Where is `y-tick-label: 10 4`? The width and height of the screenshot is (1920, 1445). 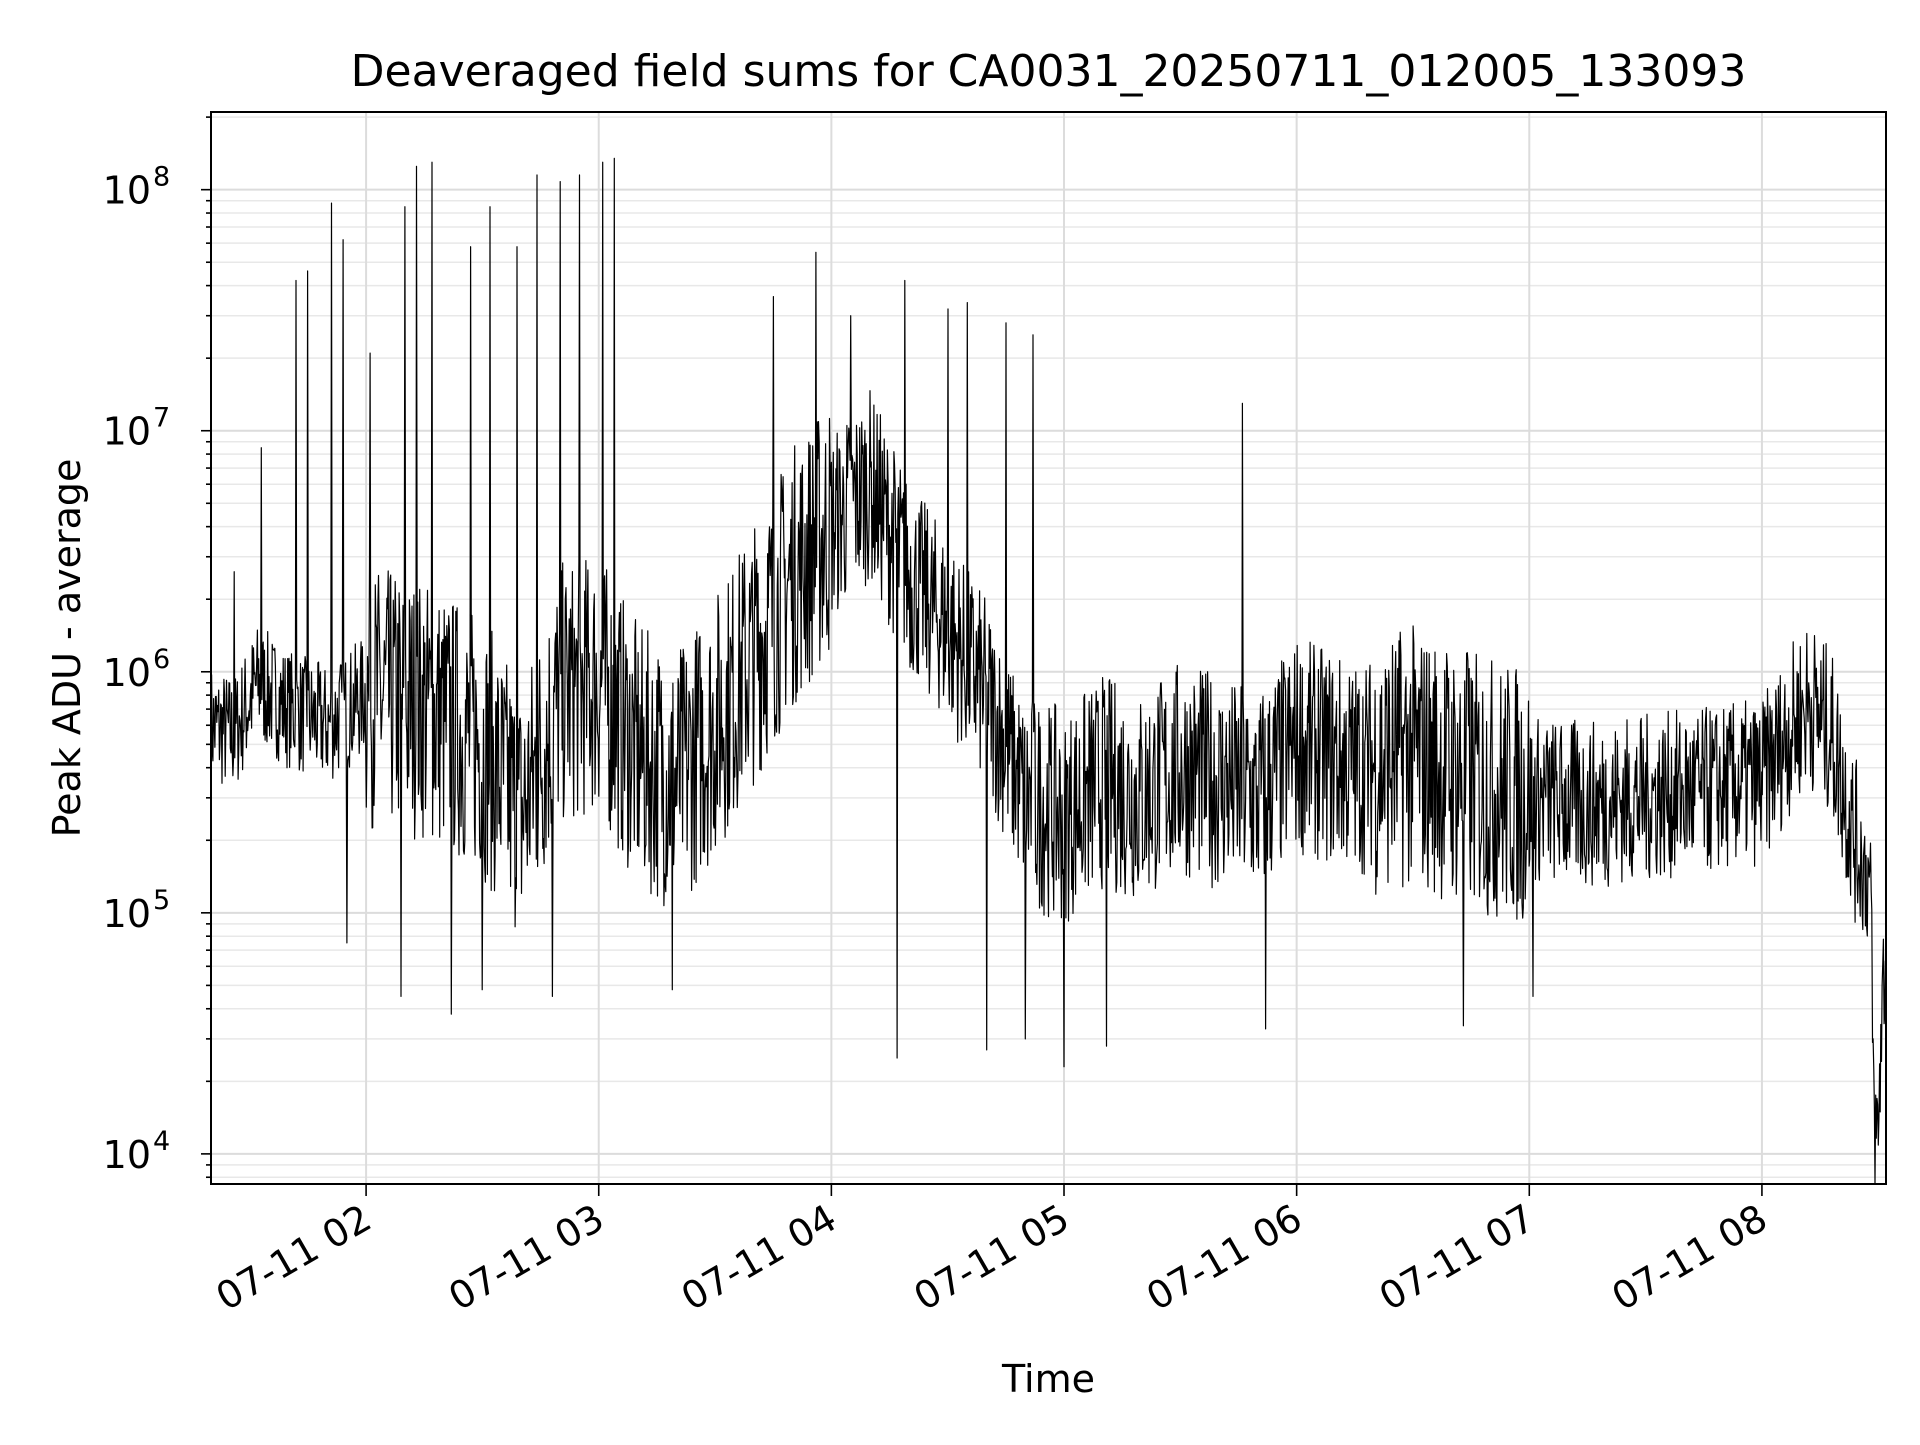
y-tick-label: 10 4 is located at coordinates (137, 1151).